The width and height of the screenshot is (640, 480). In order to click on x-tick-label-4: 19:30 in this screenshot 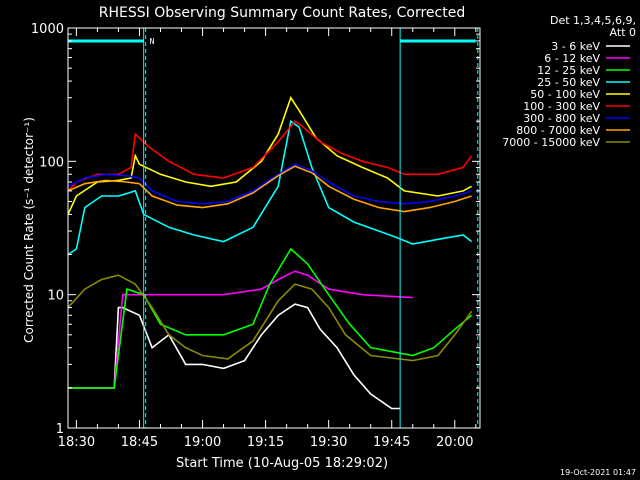, I will do `click(328, 442)`.